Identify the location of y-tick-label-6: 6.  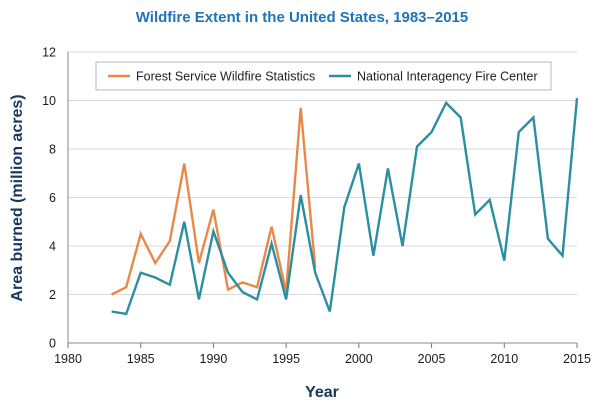
(52, 198).